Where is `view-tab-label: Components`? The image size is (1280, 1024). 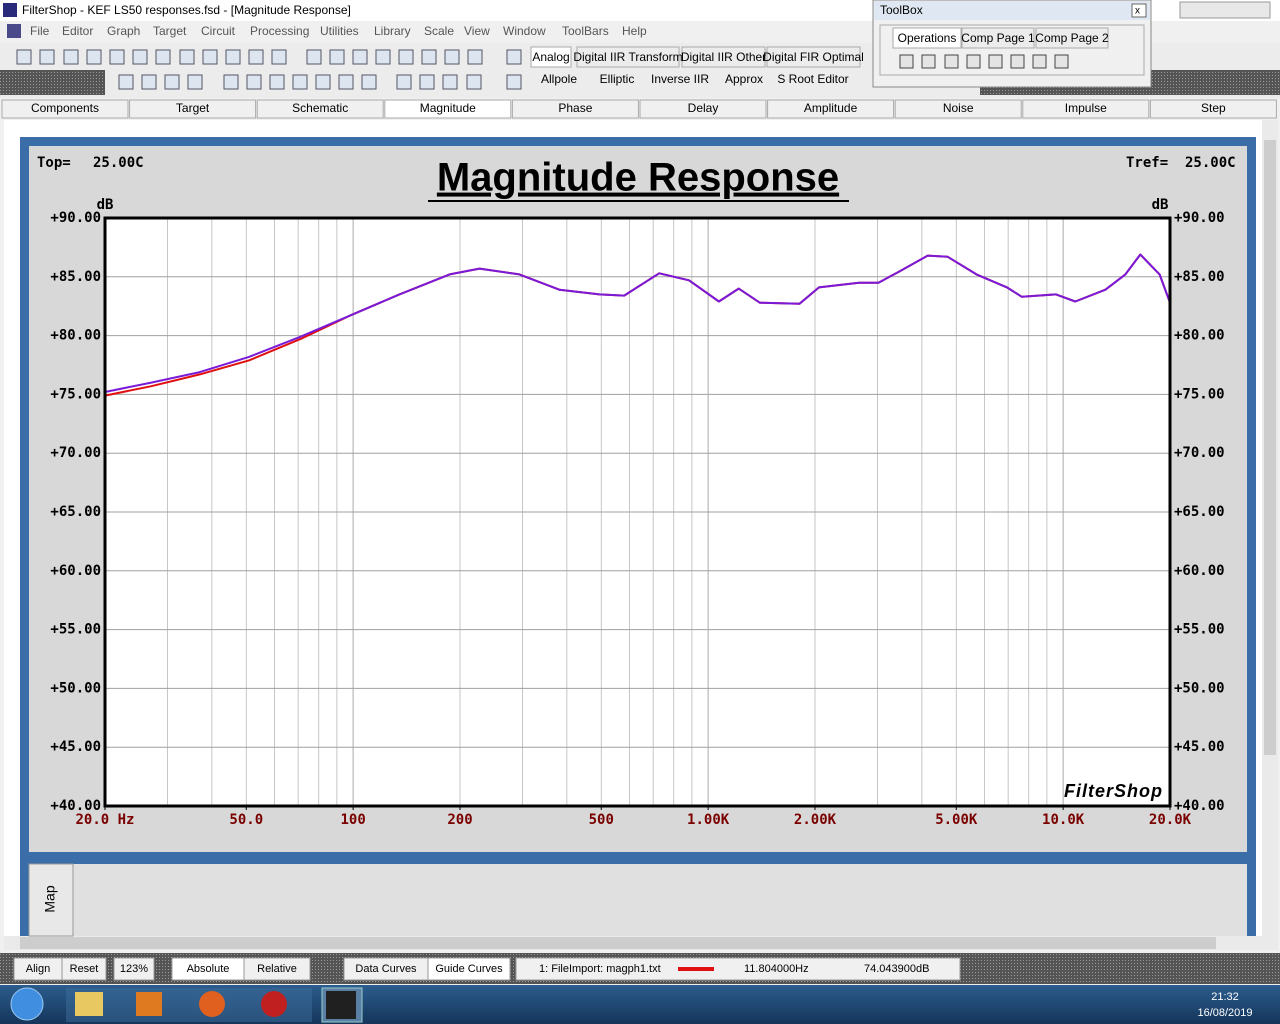
view-tab-label: Components is located at coordinates (65, 108).